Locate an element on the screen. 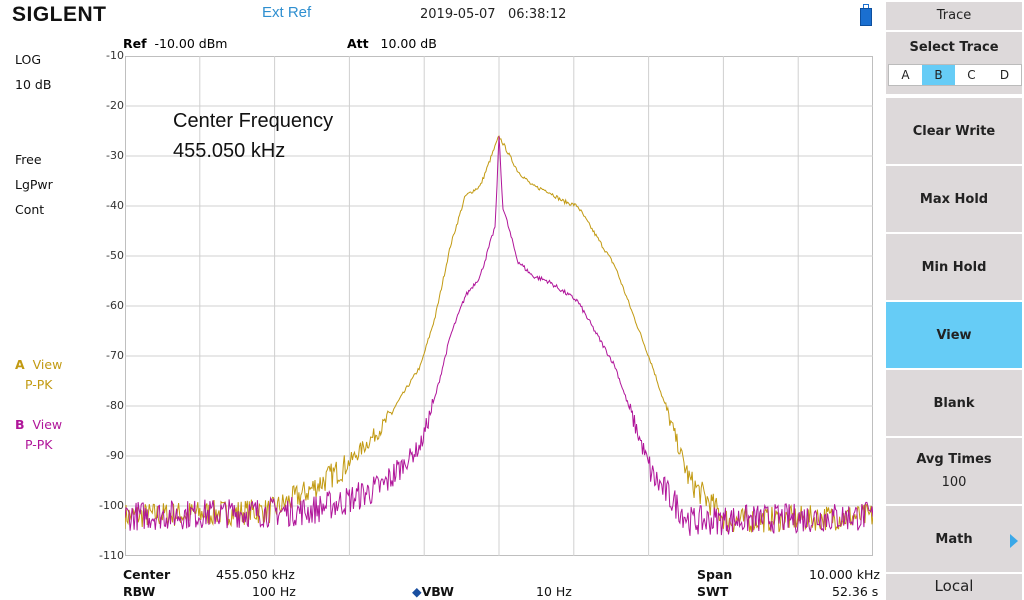 The image size is (1024, 600). trace-b-mode: View is located at coordinates (47, 424).